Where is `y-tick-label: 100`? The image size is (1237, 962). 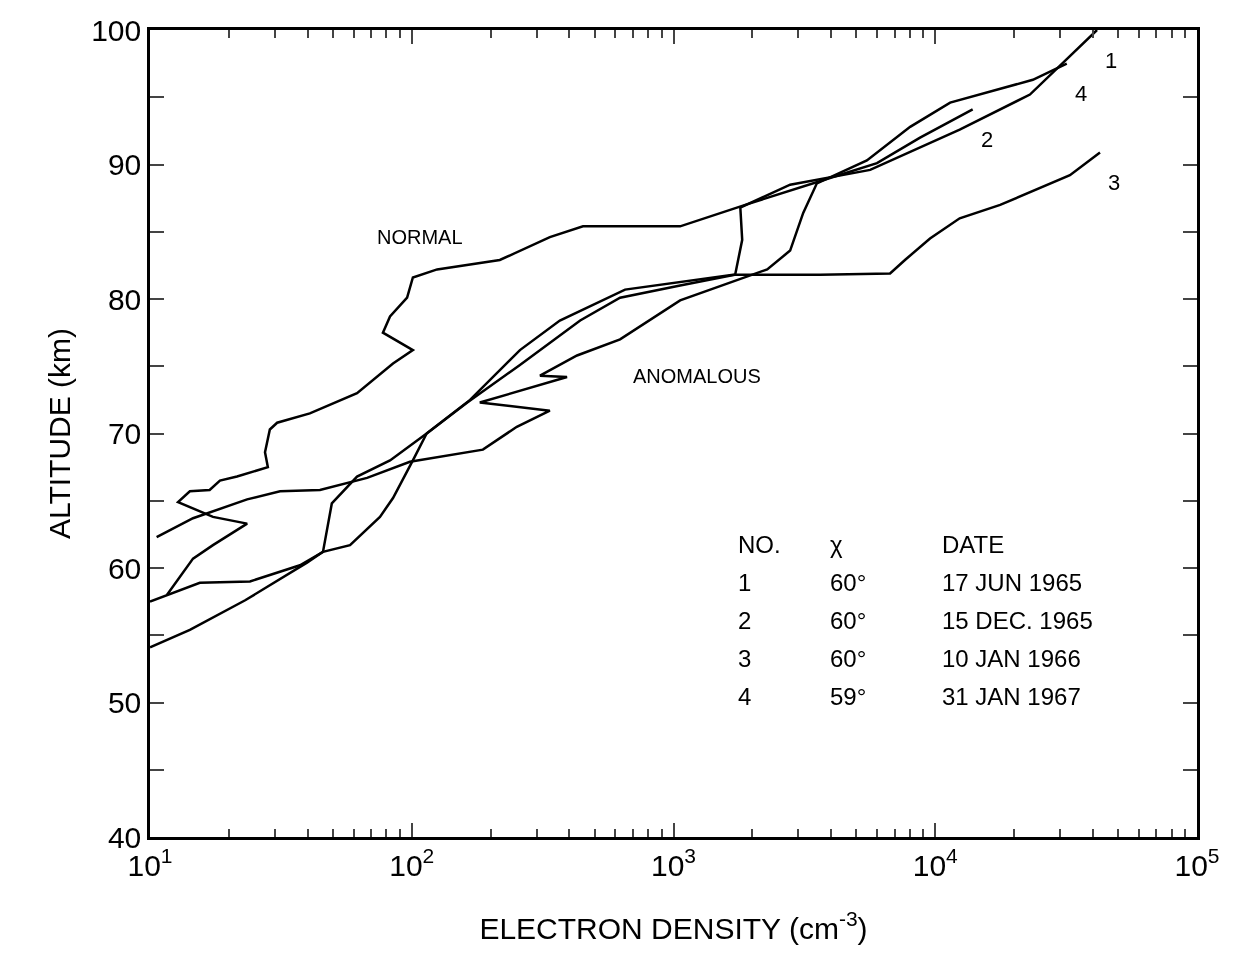 y-tick-label: 100 is located at coordinates (116, 30).